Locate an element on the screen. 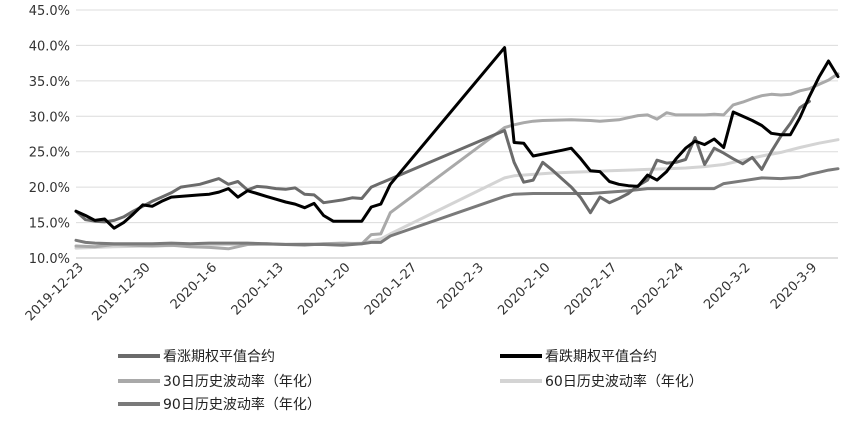 The height and width of the screenshot is (423, 848). legend-item: 看涨期权平值合约 is located at coordinates (196, 357).